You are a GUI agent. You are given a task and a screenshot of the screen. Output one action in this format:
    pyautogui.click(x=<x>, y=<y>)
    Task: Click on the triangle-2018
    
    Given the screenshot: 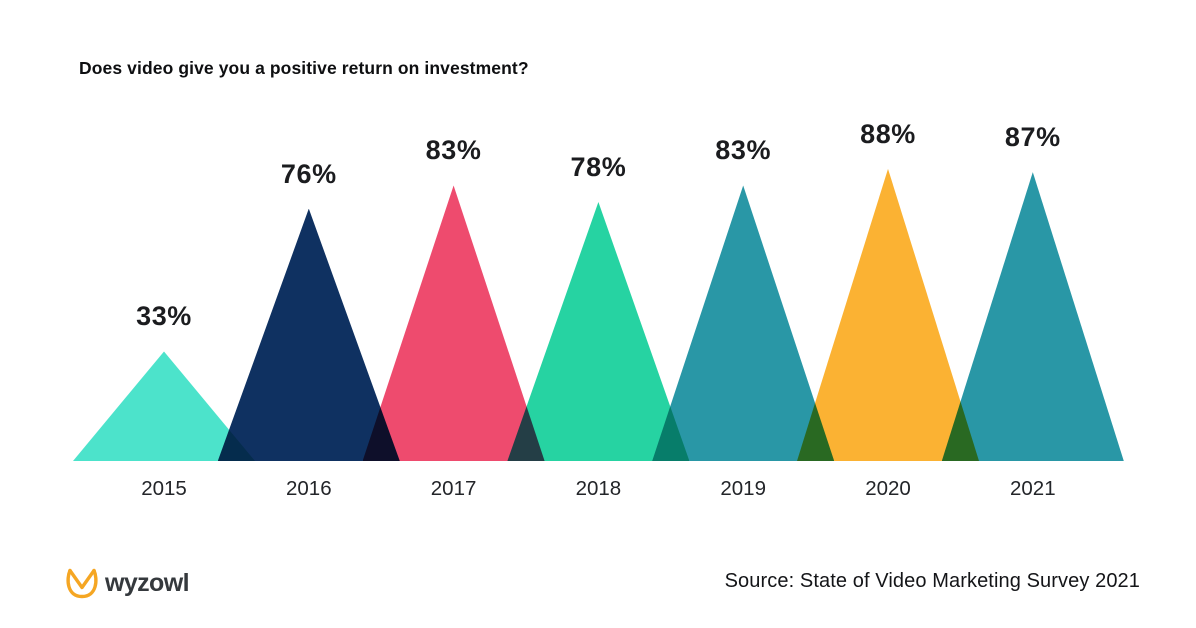 What is the action you would take?
    pyautogui.click(x=598, y=331)
    